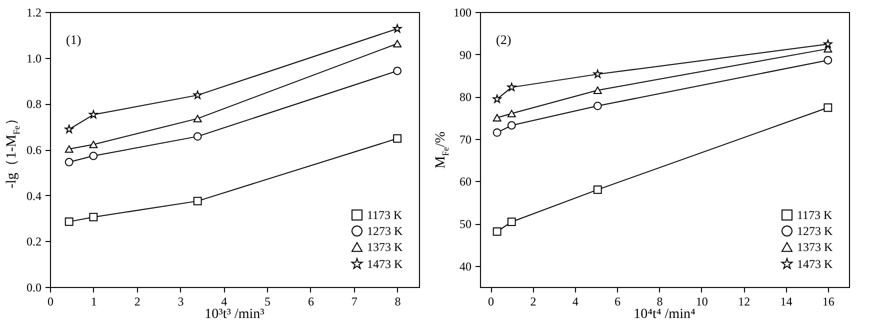 This screenshot has width=869, height=329. I want to click on y-tick-label: 0.0, so click(34, 287).